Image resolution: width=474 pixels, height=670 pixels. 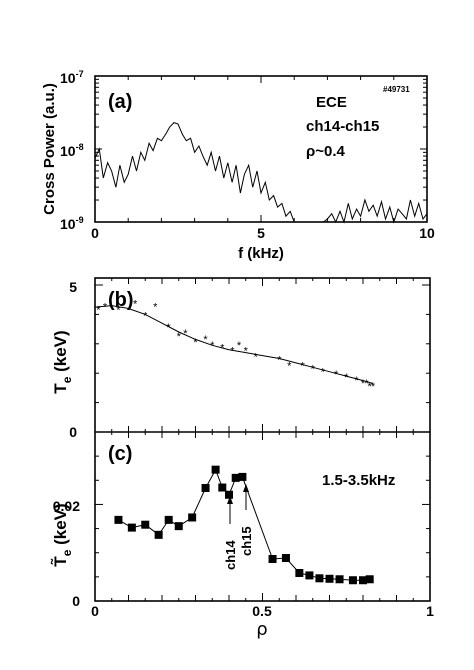 What do you see at coordinates (246, 541) in the screenshot?
I see `annotation-ch15: ch15` at bounding box center [246, 541].